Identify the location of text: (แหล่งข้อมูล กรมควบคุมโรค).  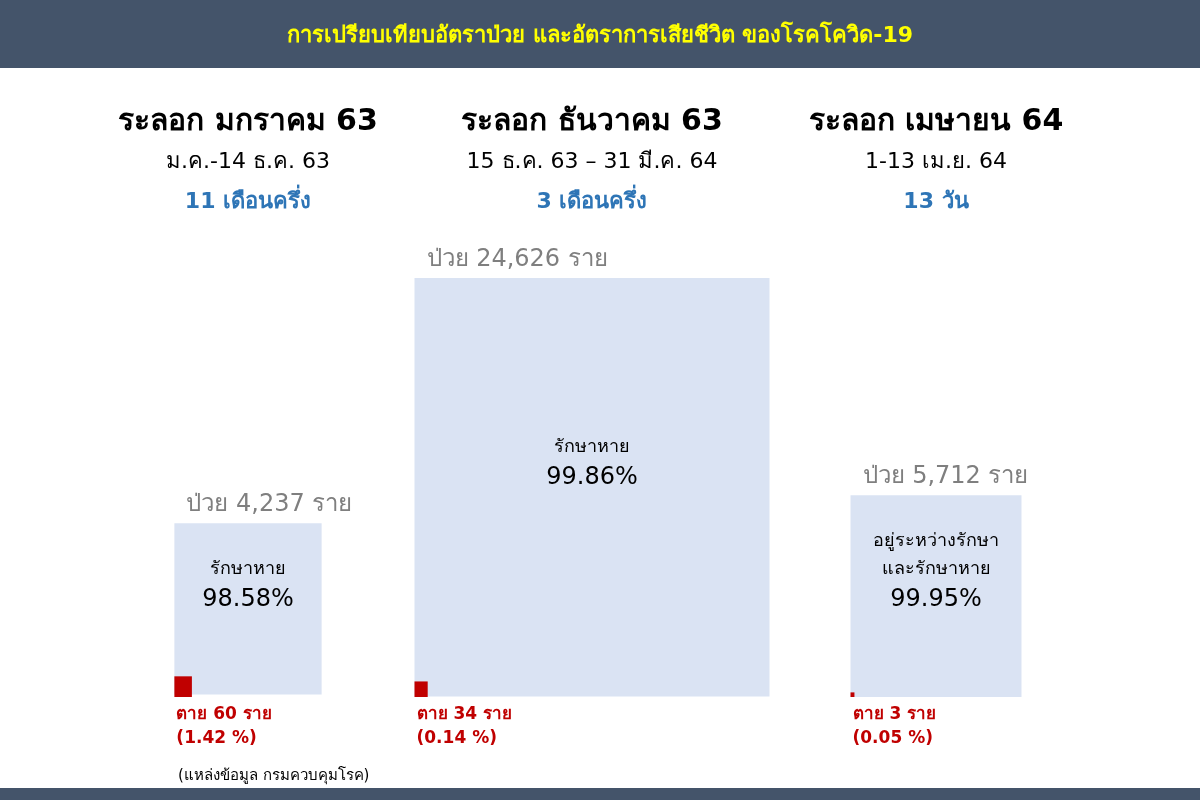
(274, 775).